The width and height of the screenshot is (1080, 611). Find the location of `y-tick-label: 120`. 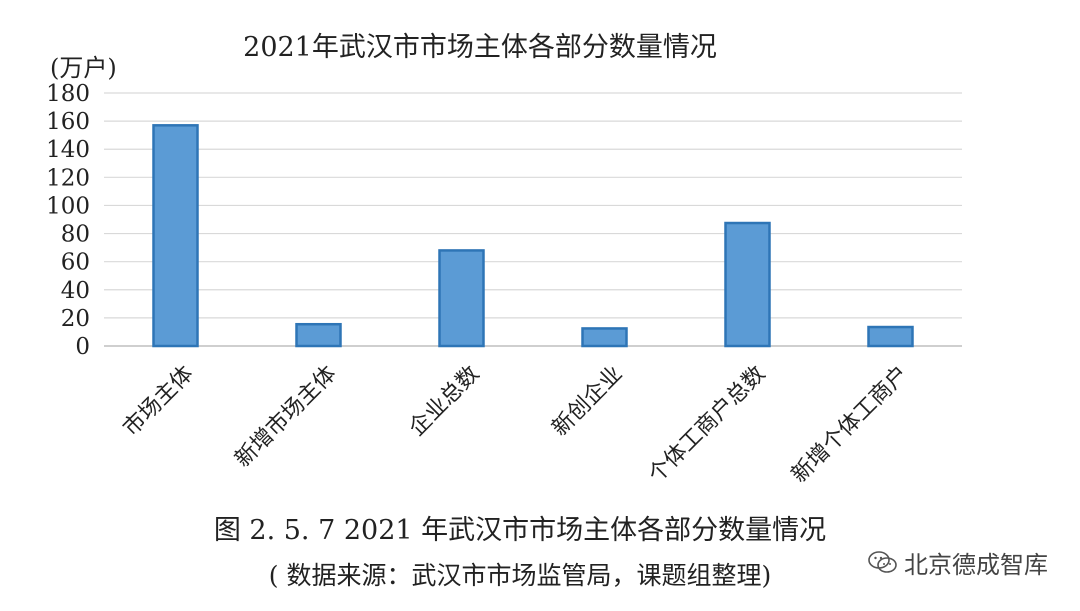

y-tick-label: 120 is located at coordinates (68, 178).